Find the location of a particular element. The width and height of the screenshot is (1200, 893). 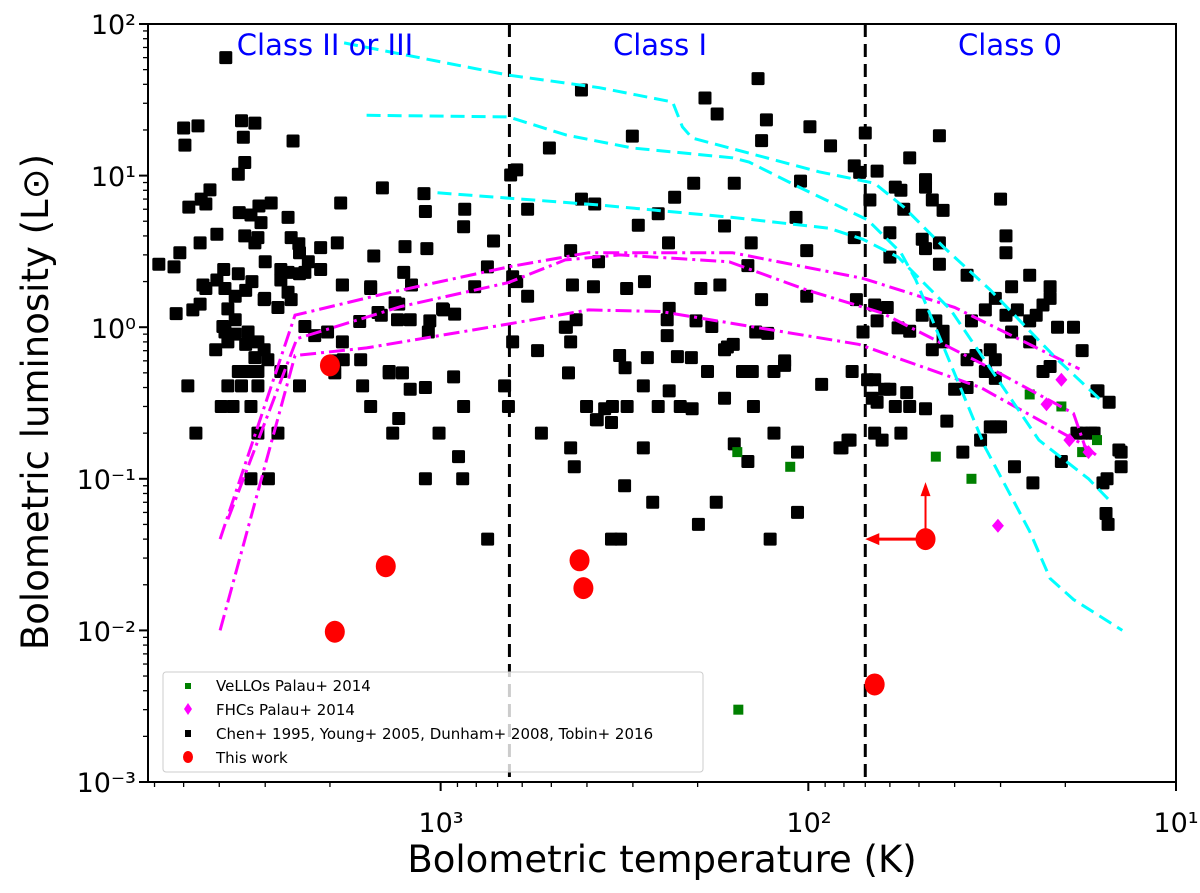

y-tick-label: 10⁰ is located at coordinates (113, 329).